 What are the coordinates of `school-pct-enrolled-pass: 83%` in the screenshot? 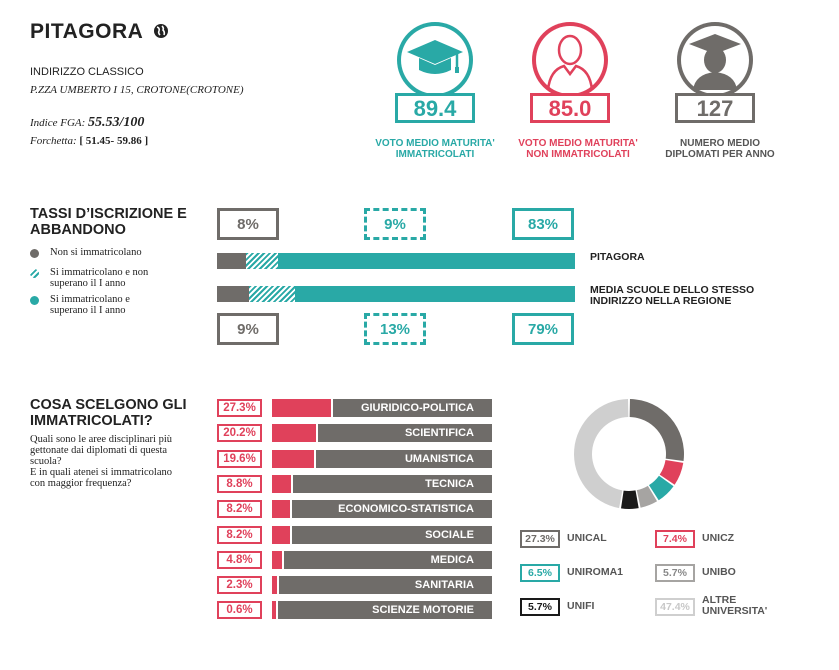 It's located at (543, 224).